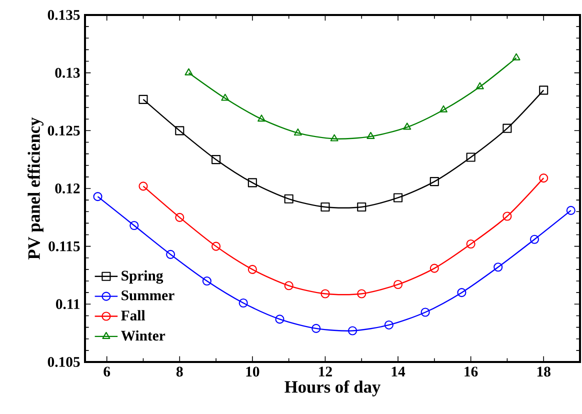 Image resolution: width=582 pixels, height=414 pixels. What do you see at coordinates (332, 388) in the screenshot?
I see `x-axis-title: Hours of day` at bounding box center [332, 388].